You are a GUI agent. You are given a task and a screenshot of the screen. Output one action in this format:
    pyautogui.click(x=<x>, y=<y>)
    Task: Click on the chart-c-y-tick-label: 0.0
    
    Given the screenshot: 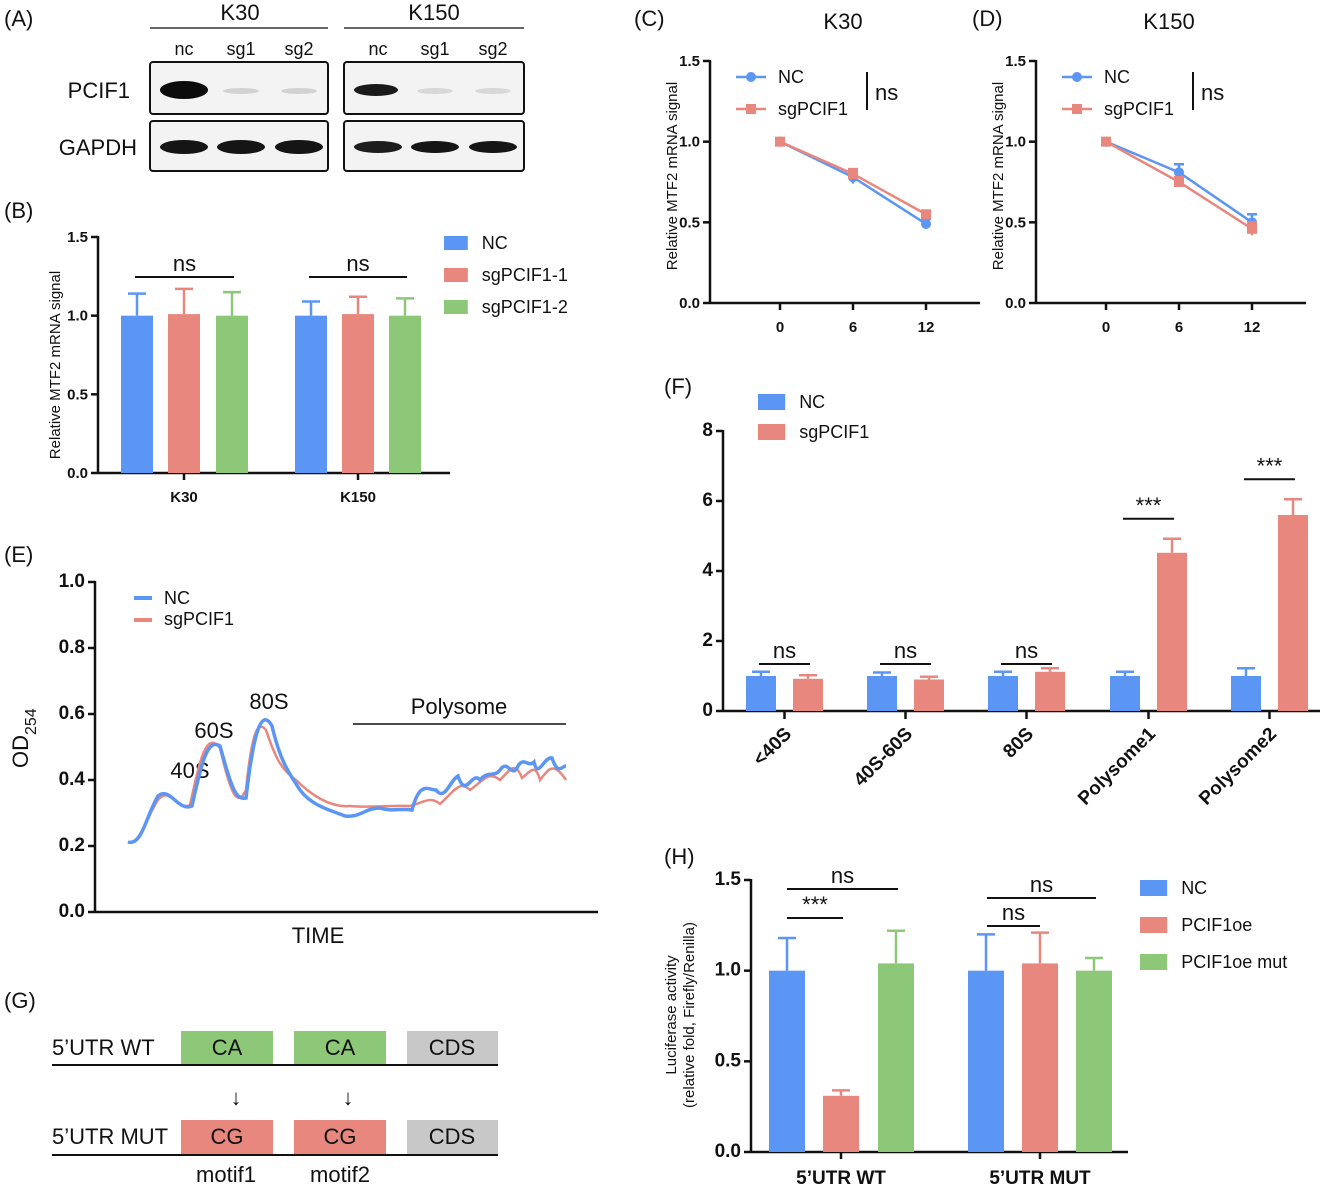 What is the action you would take?
    pyautogui.click(x=689, y=303)
    